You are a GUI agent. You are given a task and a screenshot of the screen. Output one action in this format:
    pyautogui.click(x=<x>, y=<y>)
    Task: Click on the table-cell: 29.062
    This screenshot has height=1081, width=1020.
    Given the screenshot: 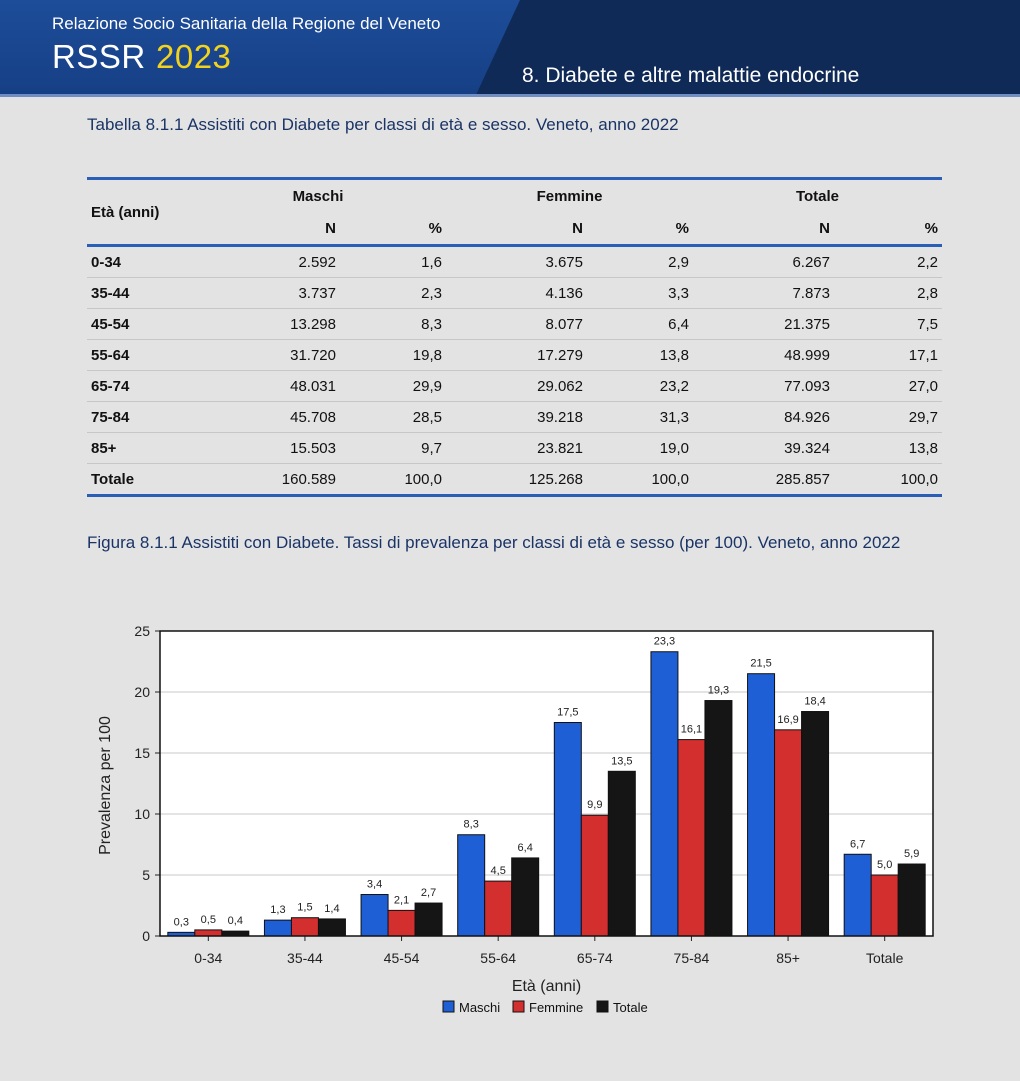 What is the action you would take?
    pyautogui.click(x=516, y=386)
    